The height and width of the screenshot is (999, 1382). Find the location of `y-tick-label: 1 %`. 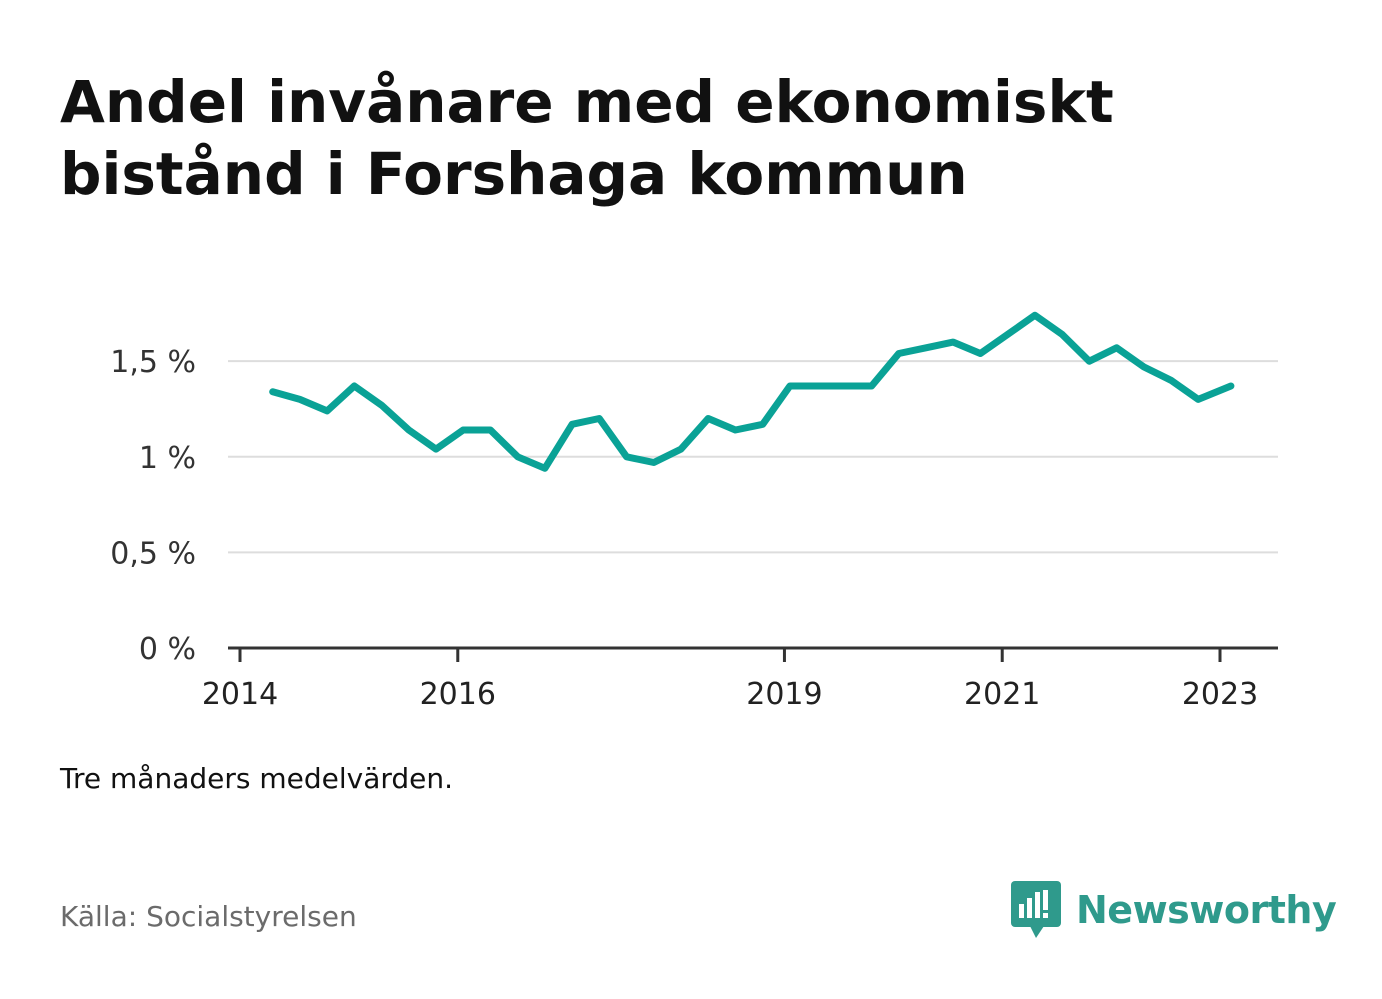

y-tick-label: 1 % is located at coordinates (167, 458).